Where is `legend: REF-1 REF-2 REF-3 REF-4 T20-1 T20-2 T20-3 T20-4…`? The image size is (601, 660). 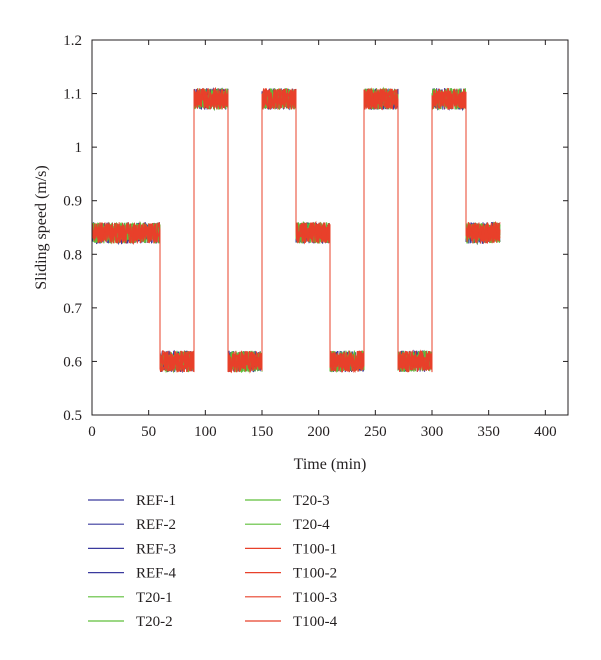
legend: REF-1 REF-2 REF-3 REF-4 T20-1 T20-2 T20-3 T20-4… is located at coordinates (213, 561).